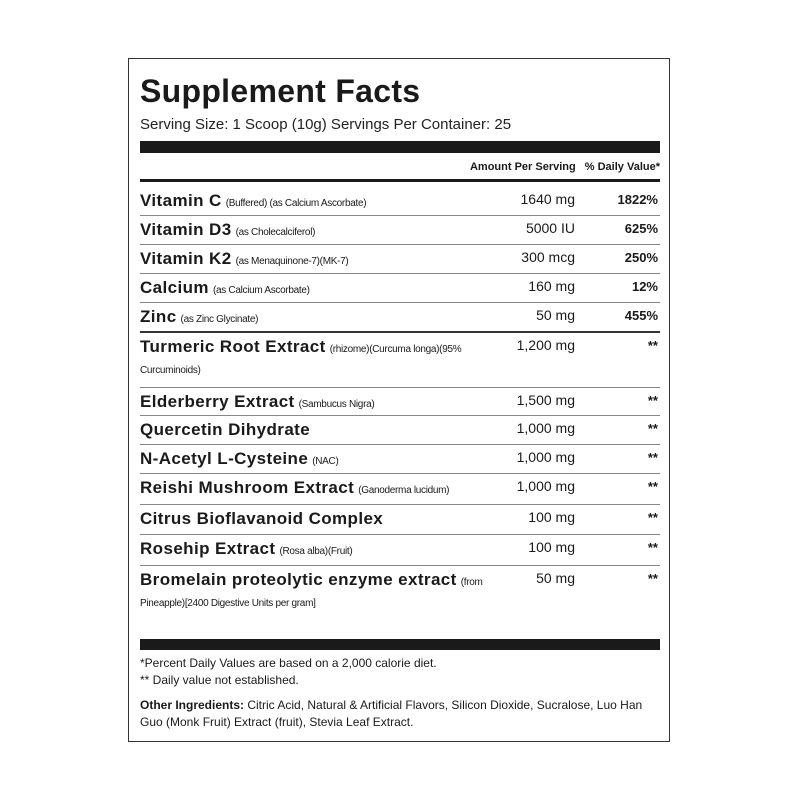 This screenshot has width=800, height=800. I want to click on ingredient-name-cell: Citrus Bioflavanoid Complex, so click(325, 519).